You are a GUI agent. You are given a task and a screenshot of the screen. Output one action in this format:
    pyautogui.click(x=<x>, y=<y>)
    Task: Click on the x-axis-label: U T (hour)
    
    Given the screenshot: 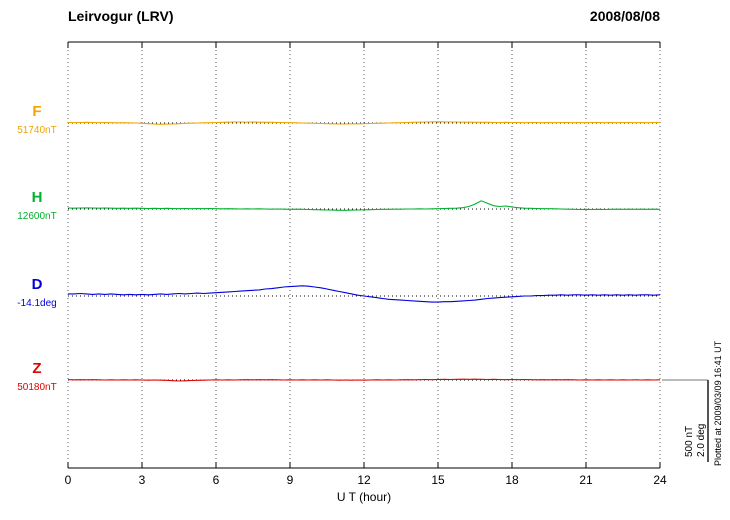 What is the action you would take?
    pyautogui.click(x=364, y=497)
    